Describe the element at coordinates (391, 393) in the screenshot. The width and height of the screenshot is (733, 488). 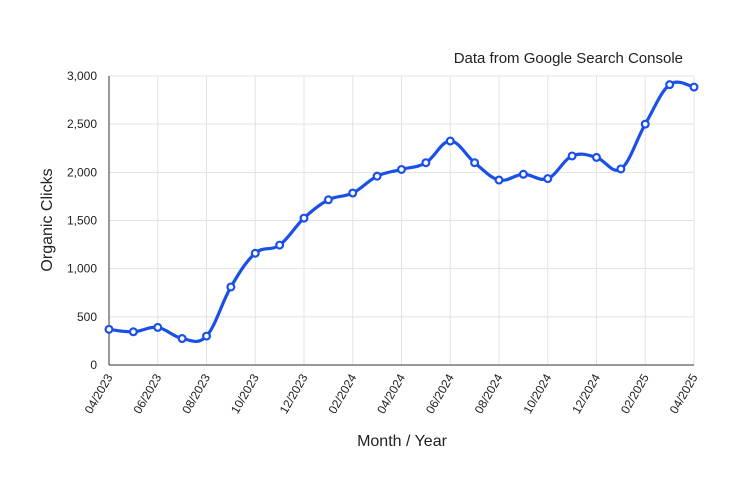
I see `x-tick-label: 04/2024` at that location.